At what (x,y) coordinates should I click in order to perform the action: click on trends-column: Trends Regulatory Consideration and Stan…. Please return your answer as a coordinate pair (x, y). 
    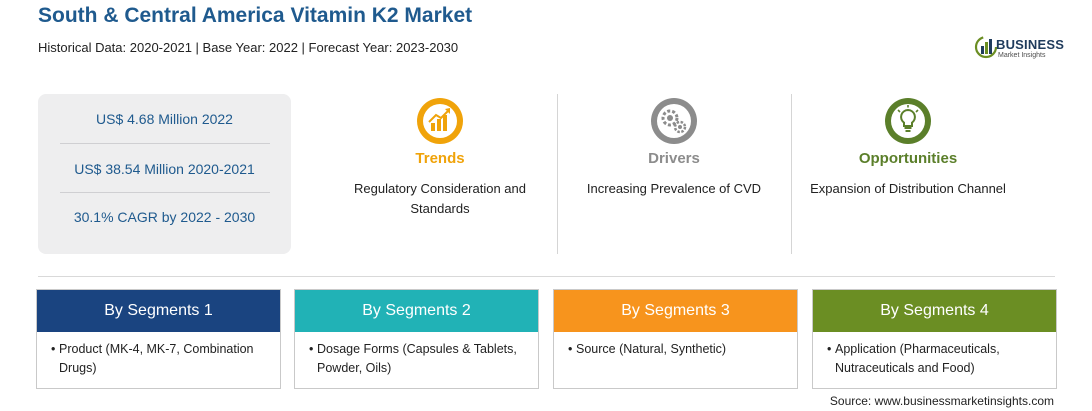
    Looking at the image, I should click on (440, 174).